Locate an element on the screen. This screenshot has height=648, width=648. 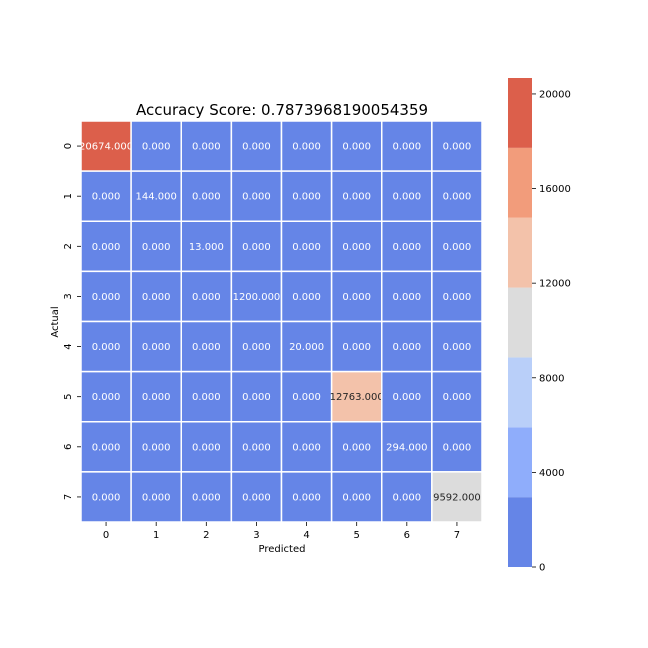
x-tick-label: 4 is located at coordinates (306, 535).